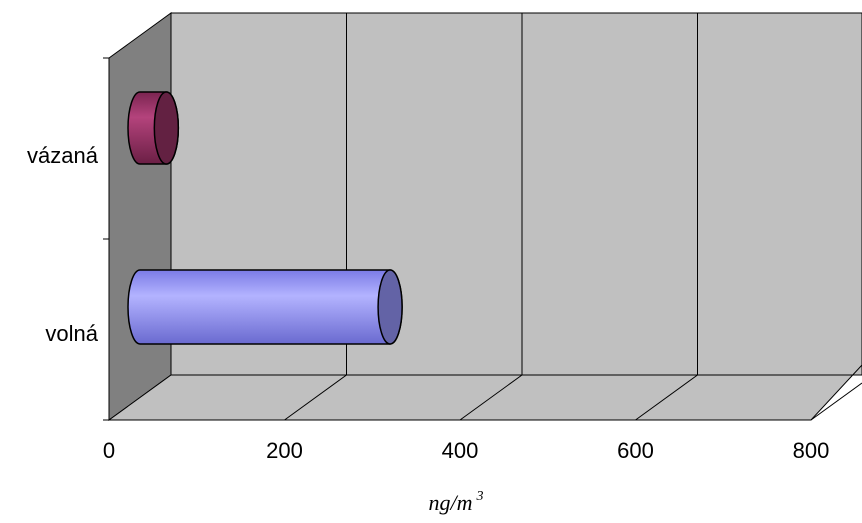  Describe the element at coordinates (451, 502) in the screenshot. I see `x-axis-title-text: ng/m` at that location.